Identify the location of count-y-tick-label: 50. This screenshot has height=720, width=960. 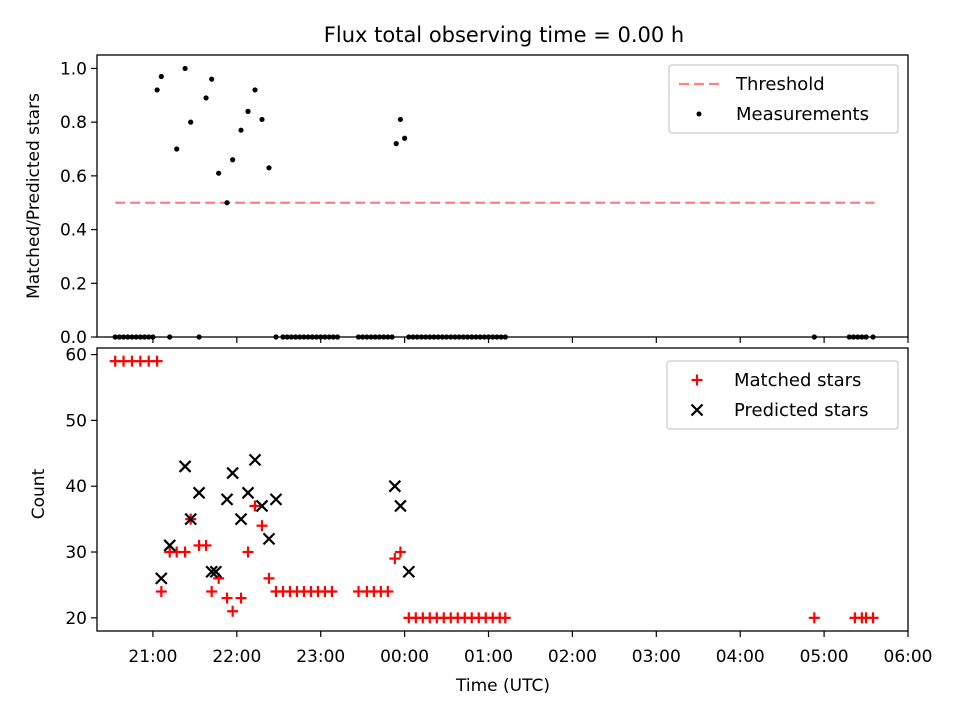
(76, 421).